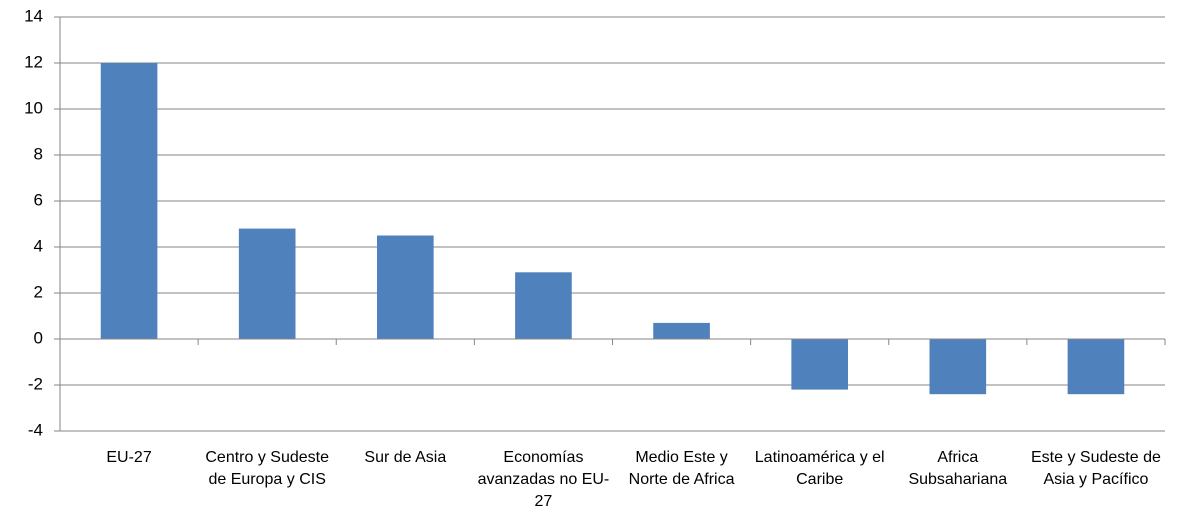 The width and height of the screenshot is (1182, 529). I want to click on y-tick-label: 12, so click(33, 61).